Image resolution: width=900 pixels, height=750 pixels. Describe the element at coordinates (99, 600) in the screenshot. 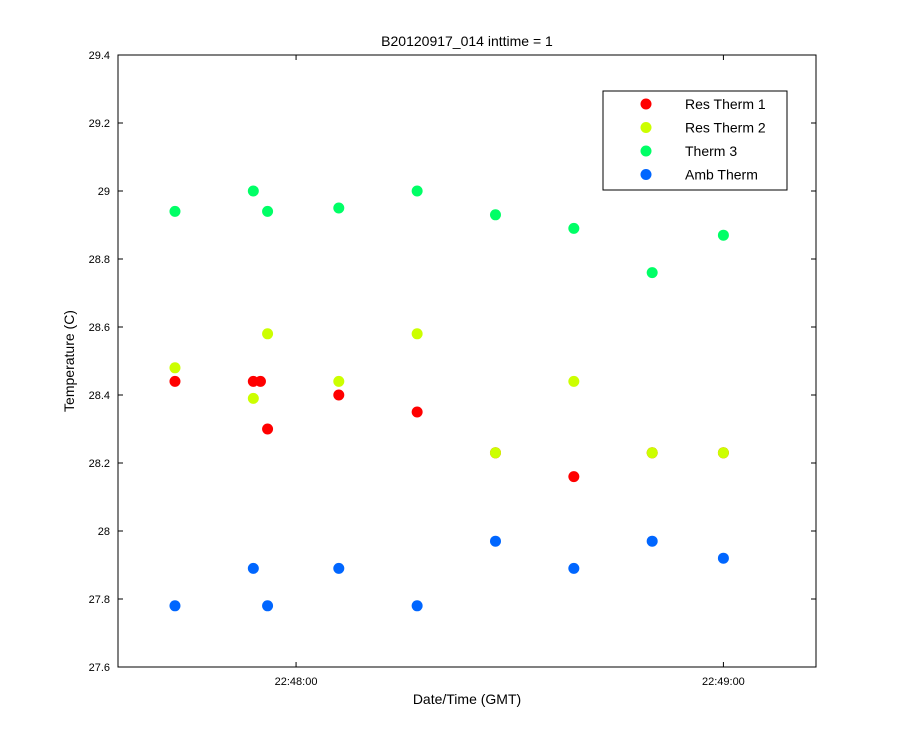

I see `y-tick-label: 27.8` at that location.